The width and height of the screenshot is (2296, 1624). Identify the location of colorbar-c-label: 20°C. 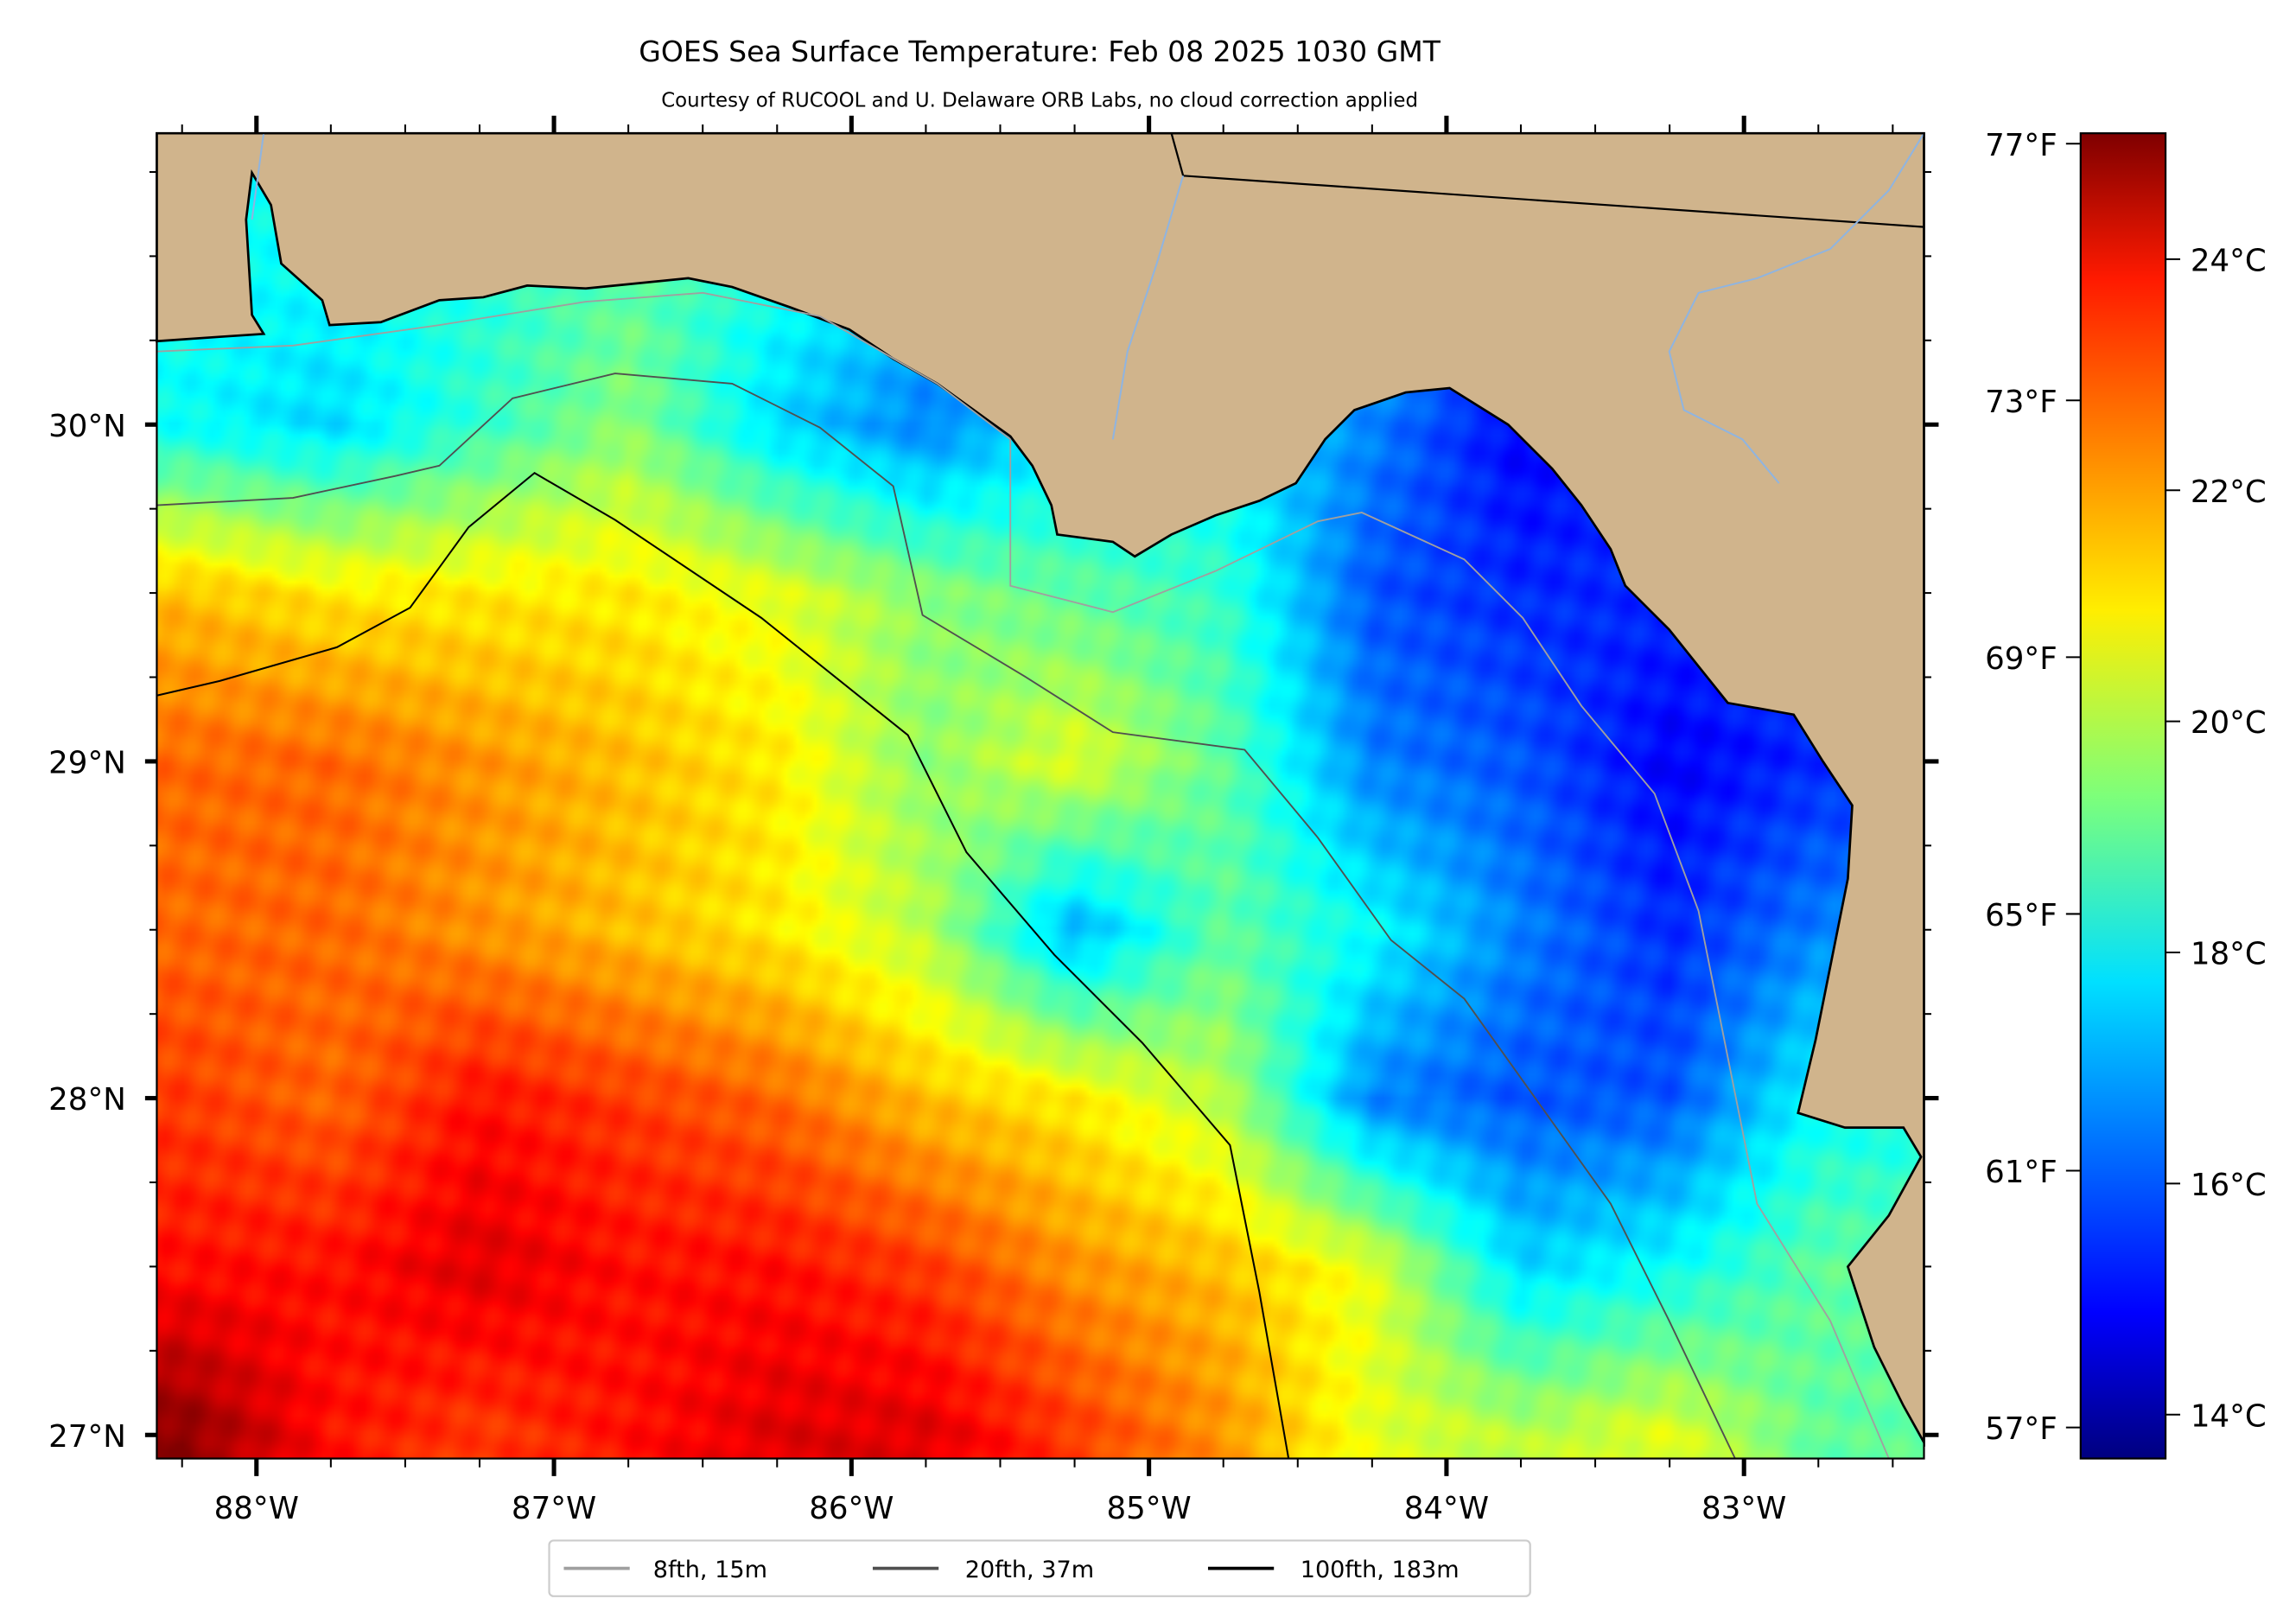
(2229, 723).